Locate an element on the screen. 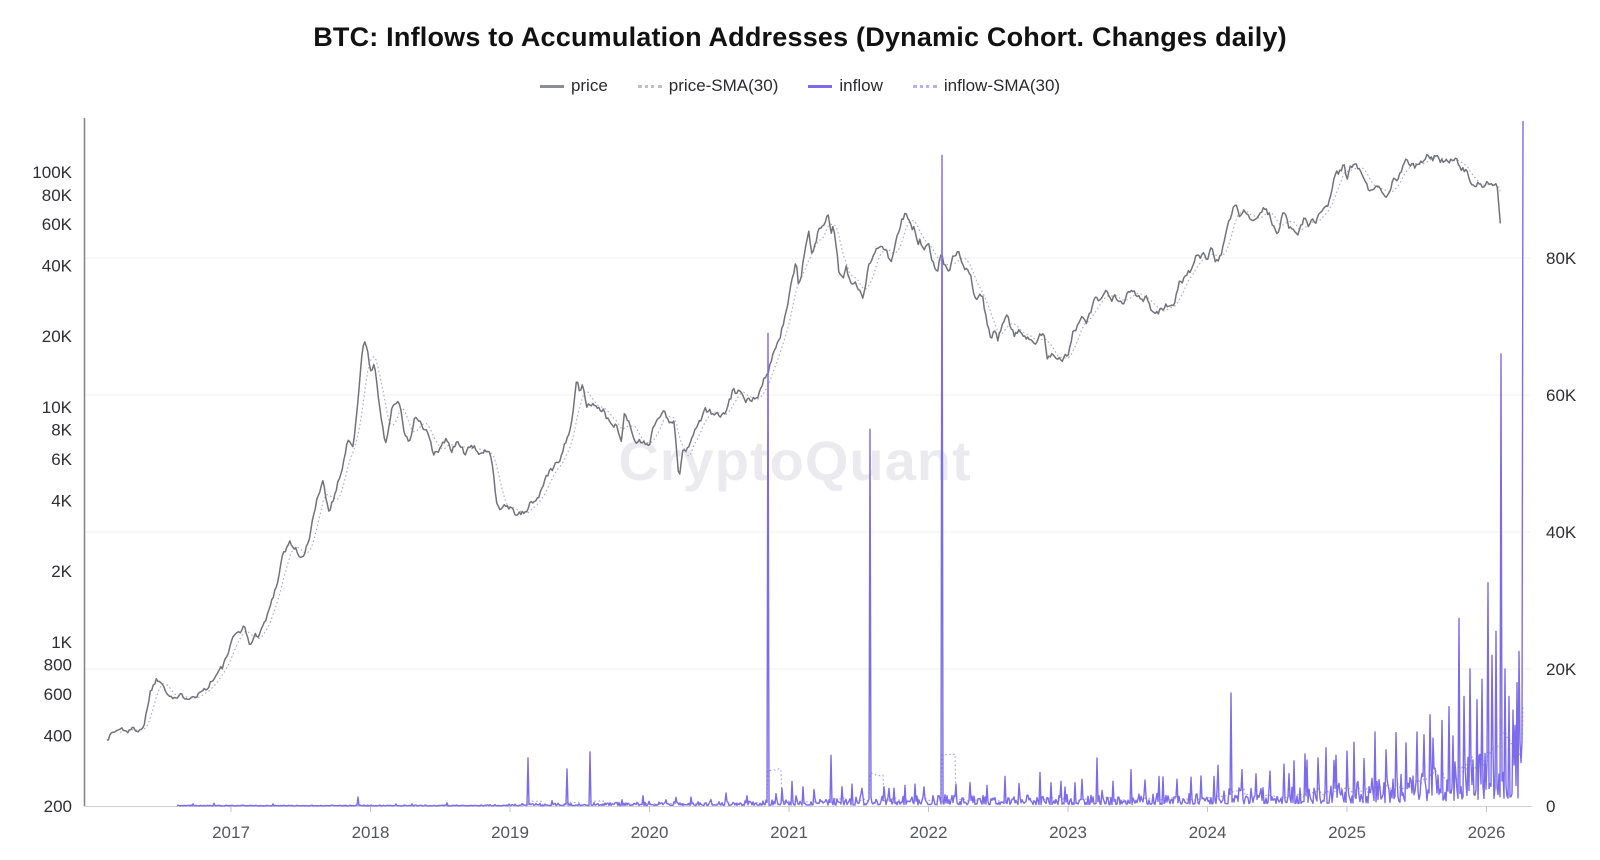 The height and width of the screenshot is (860, 1600). left-axis-label: 2K is located at coordinates (61, 571).